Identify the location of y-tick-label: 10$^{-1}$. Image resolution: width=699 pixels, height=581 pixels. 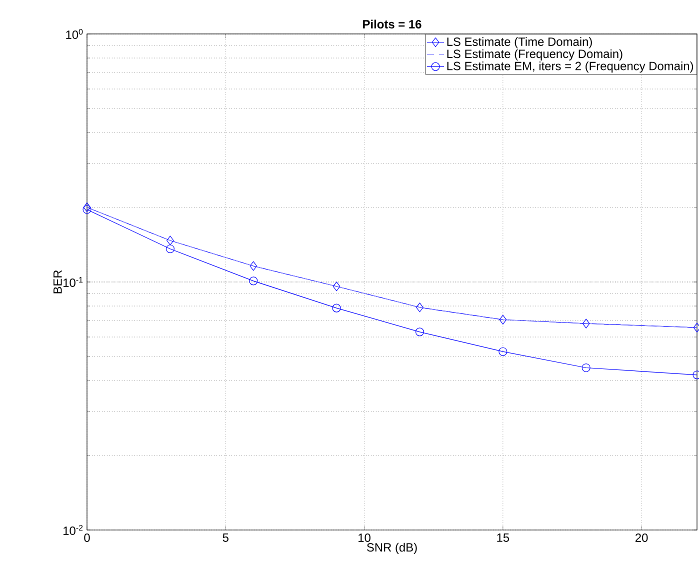
(73, 282).